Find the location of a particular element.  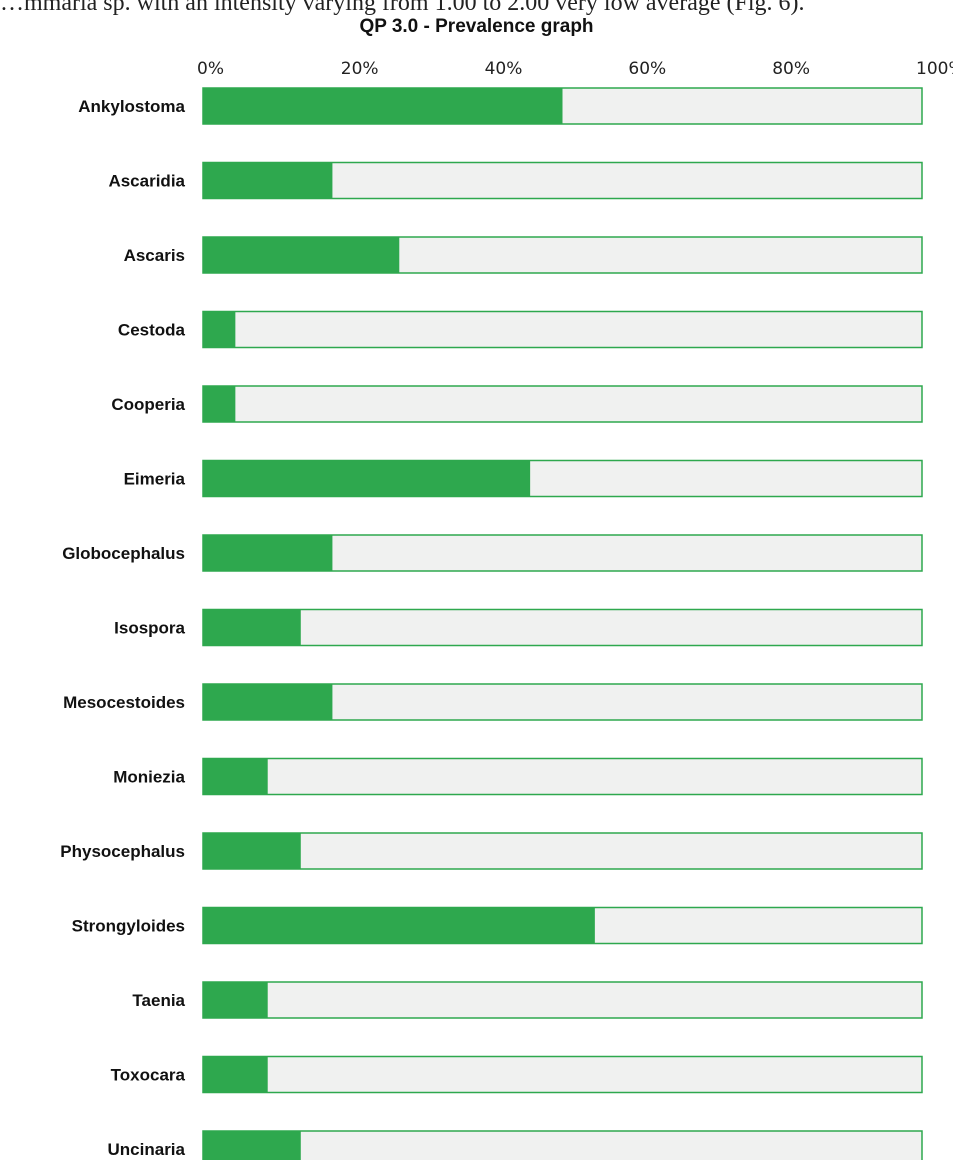

bar-row: Cestoda is located at coordinates (520, 329).